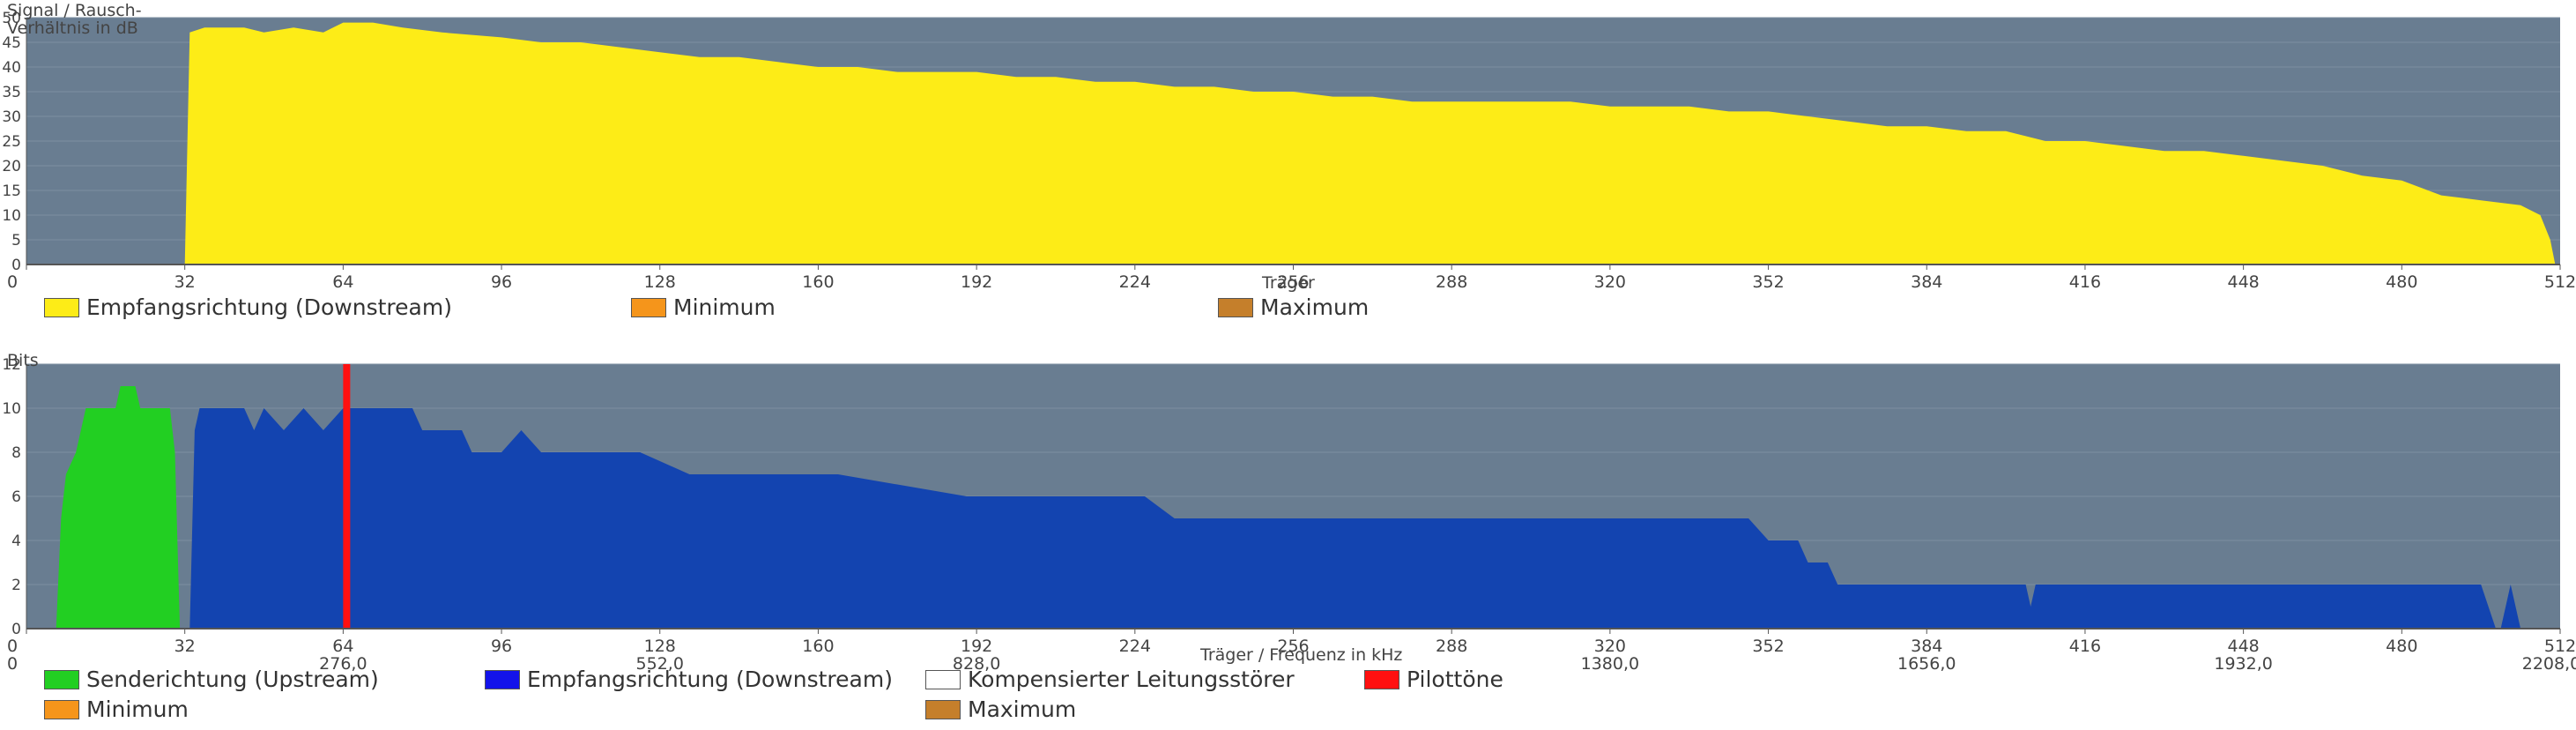 The image size is (2576, 730). Describe the element at coordinates (16, 585) in the screenshot. I see `bits-y-tick-label: 2` at that location.